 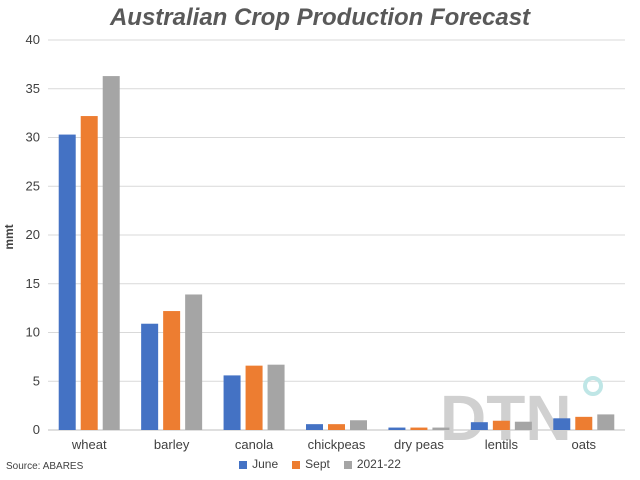 I want to click on bar-june-barley, so click(x=150, y=376).